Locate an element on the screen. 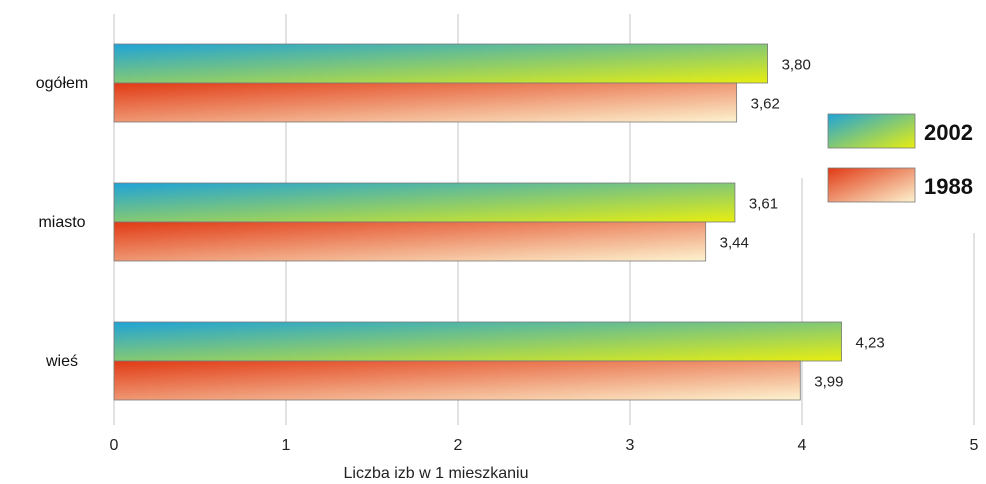 This screenshot has width=986, height=484. x-tick-label: 5 is located at coordinates (974, 445).